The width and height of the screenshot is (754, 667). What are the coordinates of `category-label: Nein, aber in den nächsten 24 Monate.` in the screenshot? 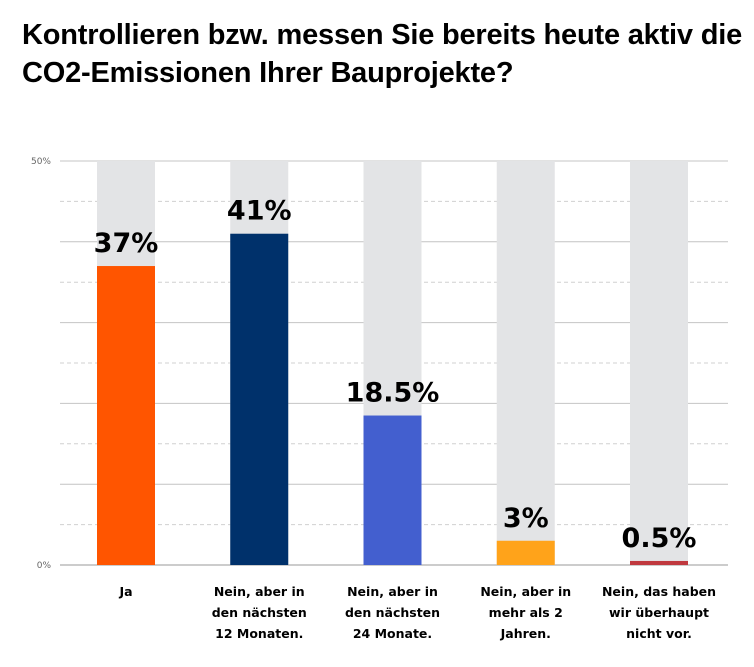 It's located at (392, 612).